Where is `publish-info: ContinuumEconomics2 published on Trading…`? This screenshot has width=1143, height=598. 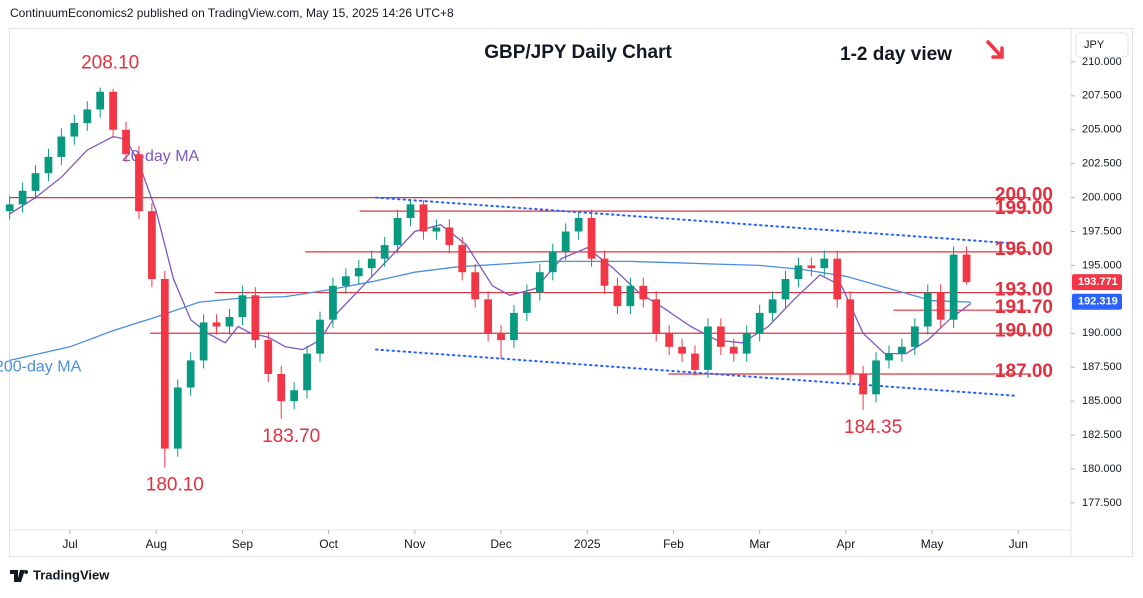 publish-info: ContinuumEconomics2 published on Trading… is located at coordinates (232, 13).